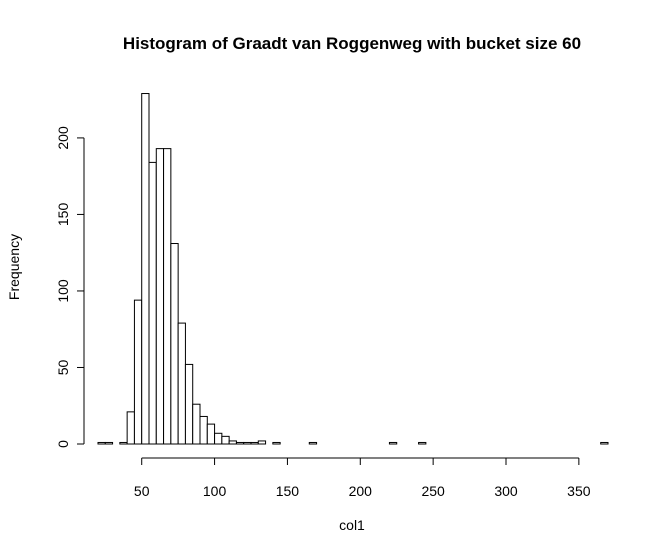  What do you see at coordinates (362, 478) in the screenshot?
I see `x-axis: 50 100 150 200 250 300 350` at bounding box center [362, 478].